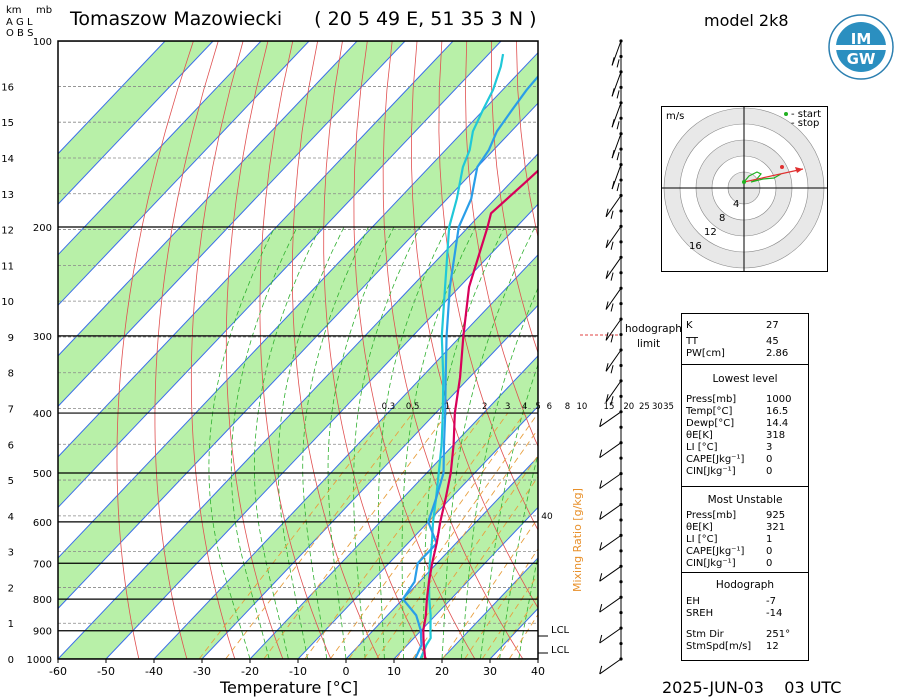 This screenshot has height=700, width=910. What do you see at coordinates (736, 204) in the screenshot?
I see `ring-label-4: 4` at bounding box center [736, 204].